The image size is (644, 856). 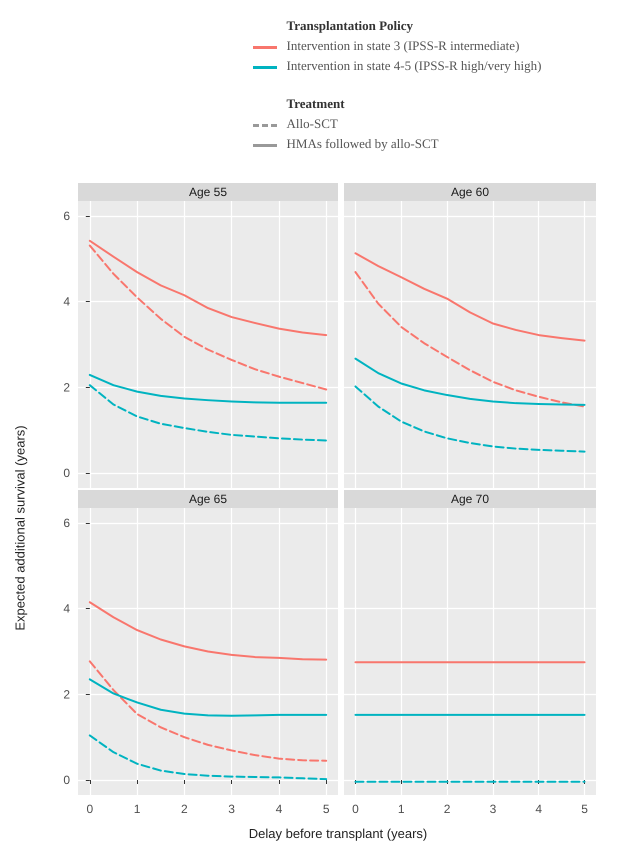 What do you see at coordinates (208, 192) in the screenshot?
I see `chart-title: Age 55` at bounding box center [208, 192].